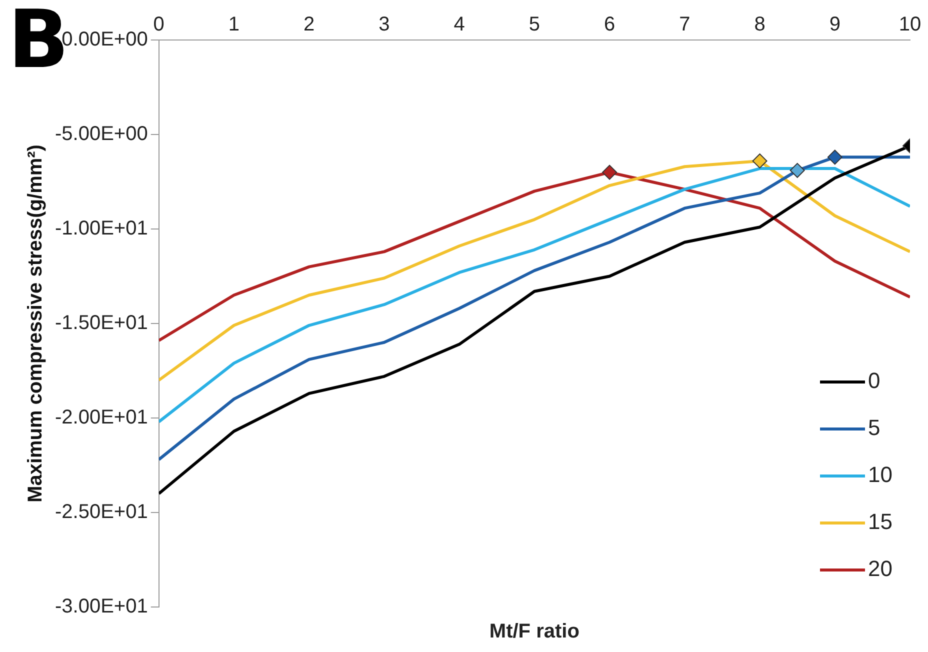 The image size is (928, 652). Describe the element at coordinates (101, 417) in the screenshot. I see `y-tick-label: -2.00E+01` at that location.